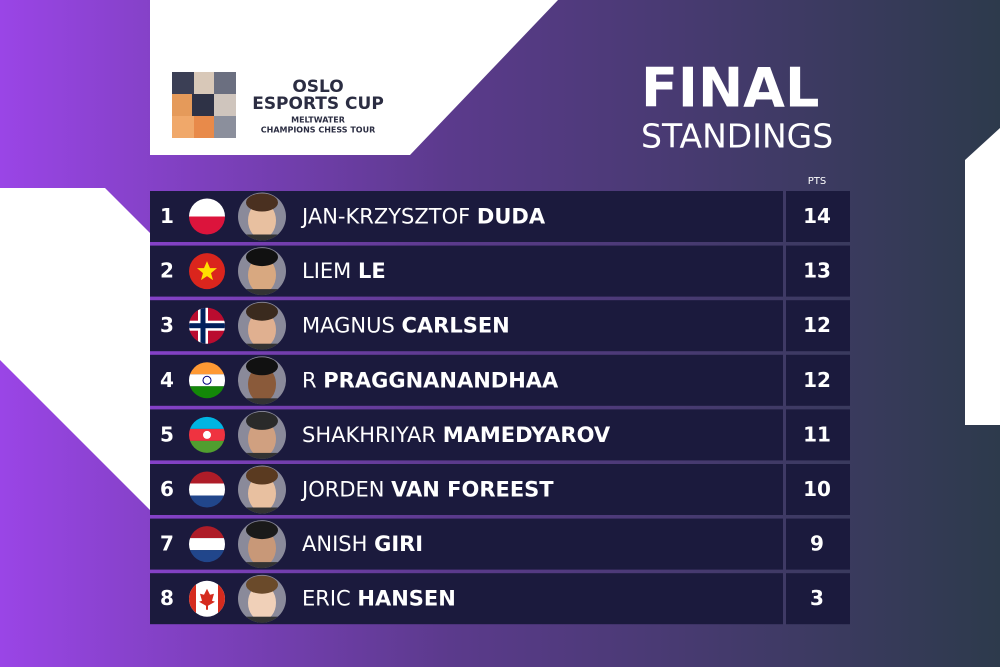  What do you see at coordinates (167, 271) in the screenshot?
I see `rank: 2` at bounding box center [167, 271].